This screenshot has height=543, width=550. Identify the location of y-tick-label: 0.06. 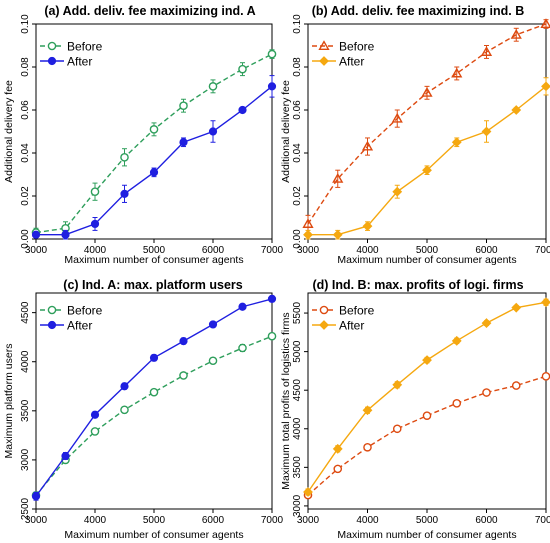
(25, 110).